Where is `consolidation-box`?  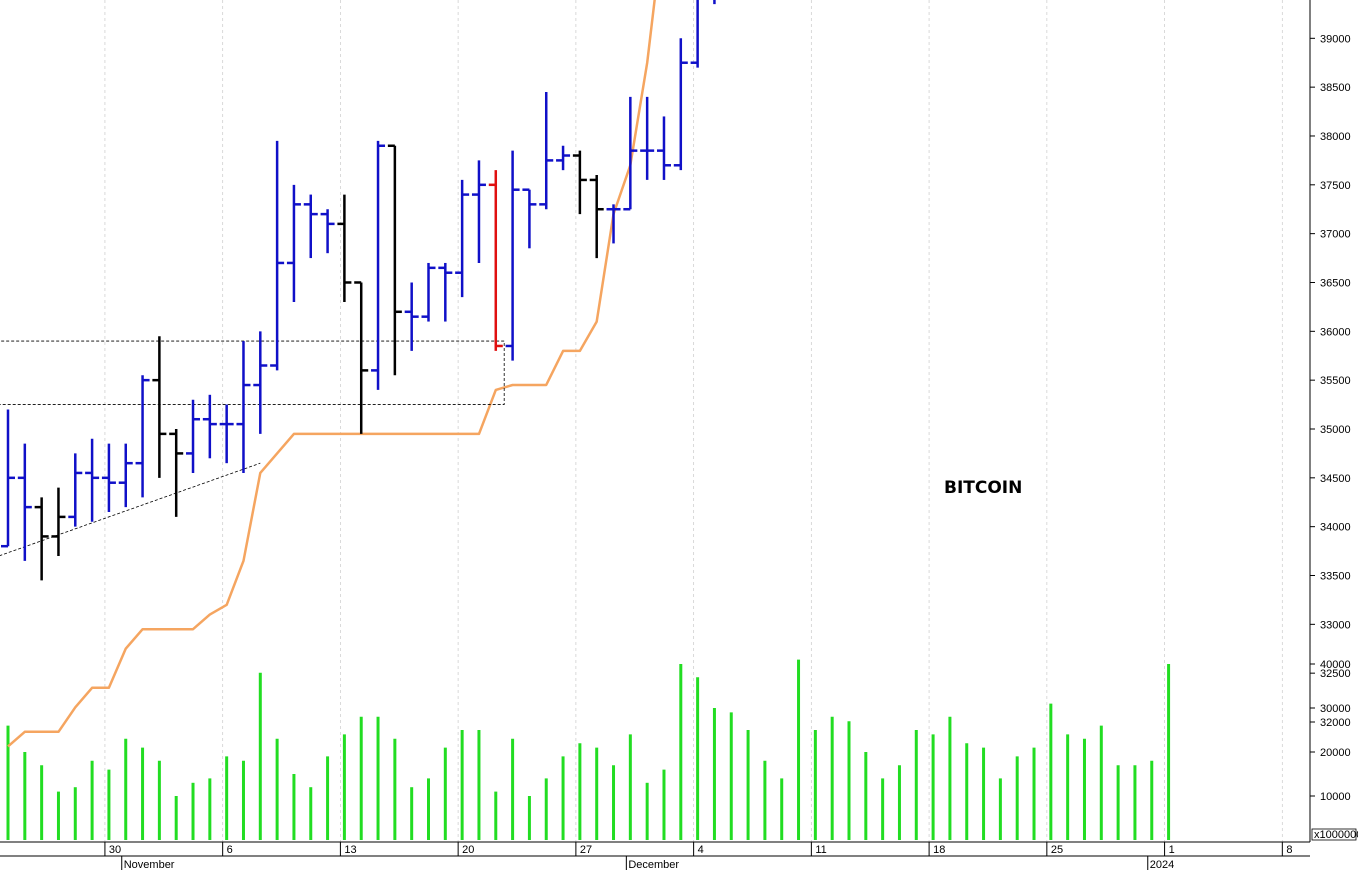
consolidation-box is located at coordinates (252, 372).